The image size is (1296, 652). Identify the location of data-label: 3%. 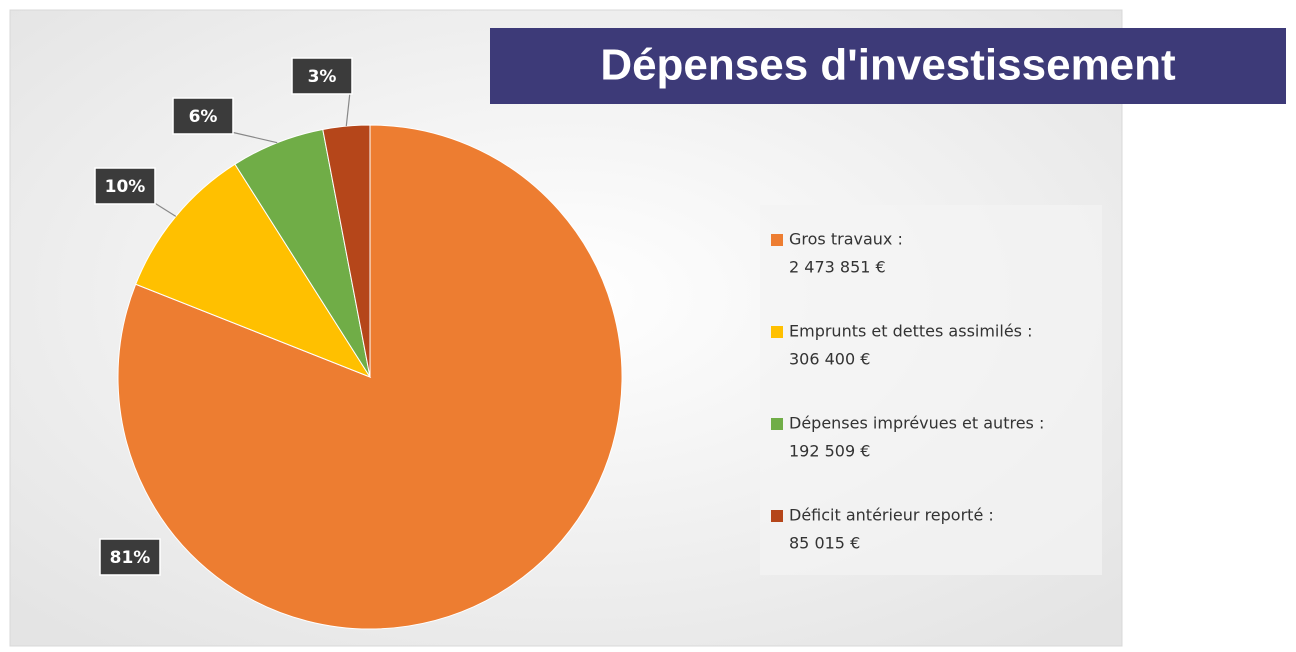
(322, 77).